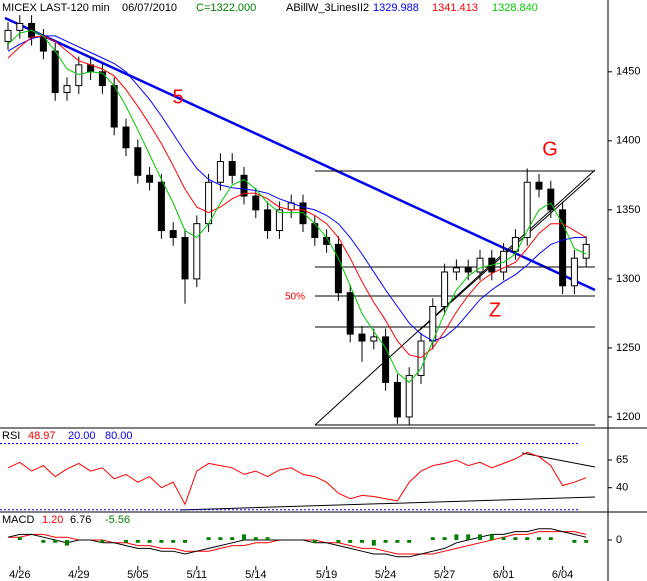  Describe the element at coordinates (137, 575) in the screenshot. I see `x-tick-label: 5/05` at that location.